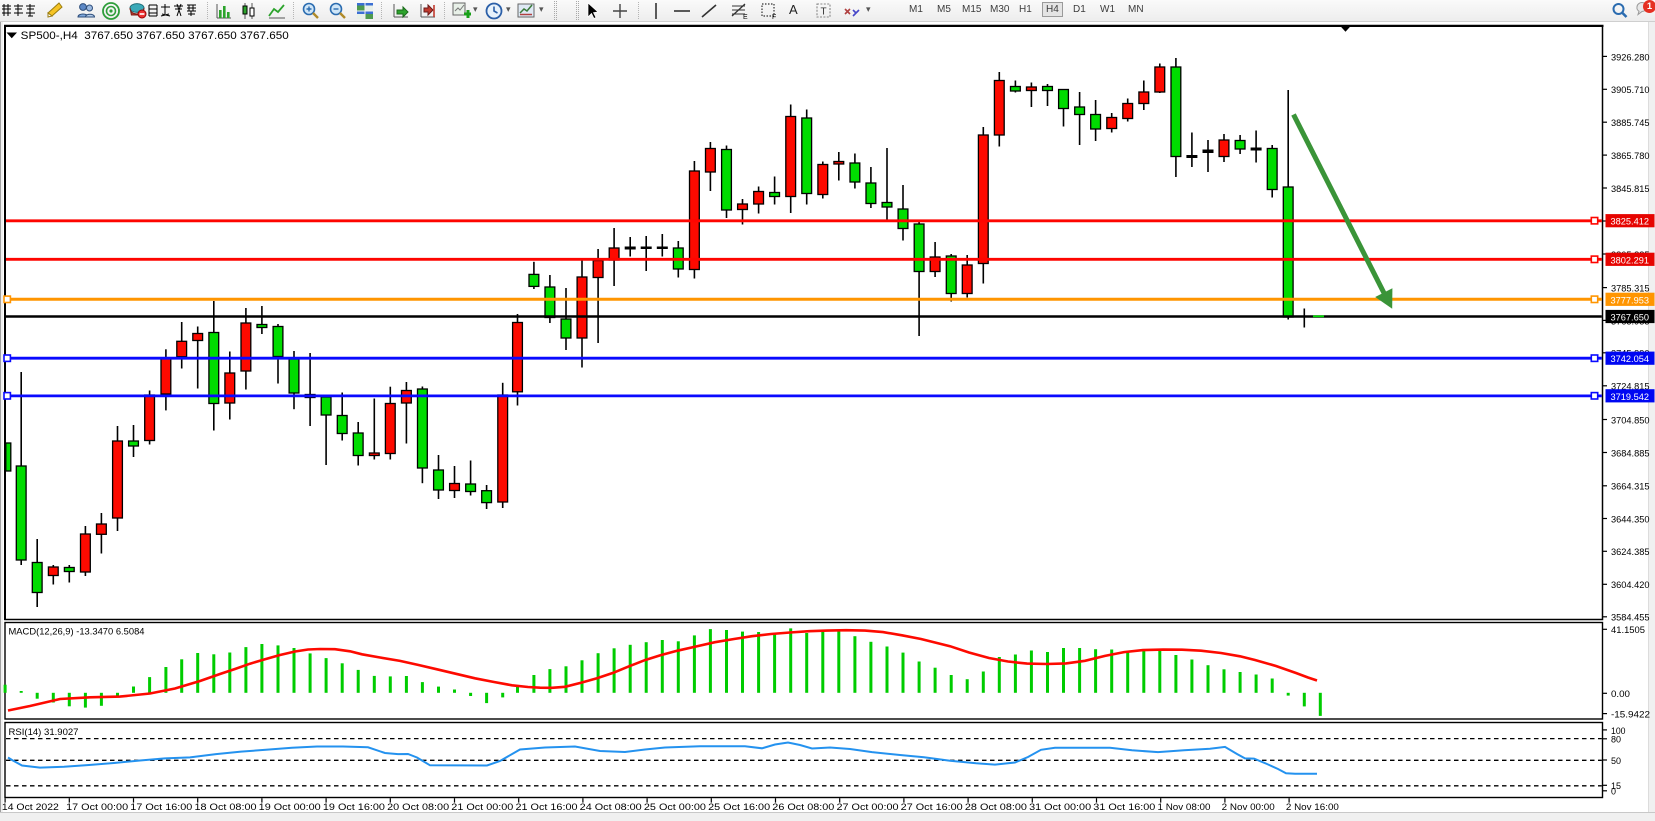  Describe the element at coordinates (1630, 618) in the screenshot. I see `svg-text: 3584.455` at that location.